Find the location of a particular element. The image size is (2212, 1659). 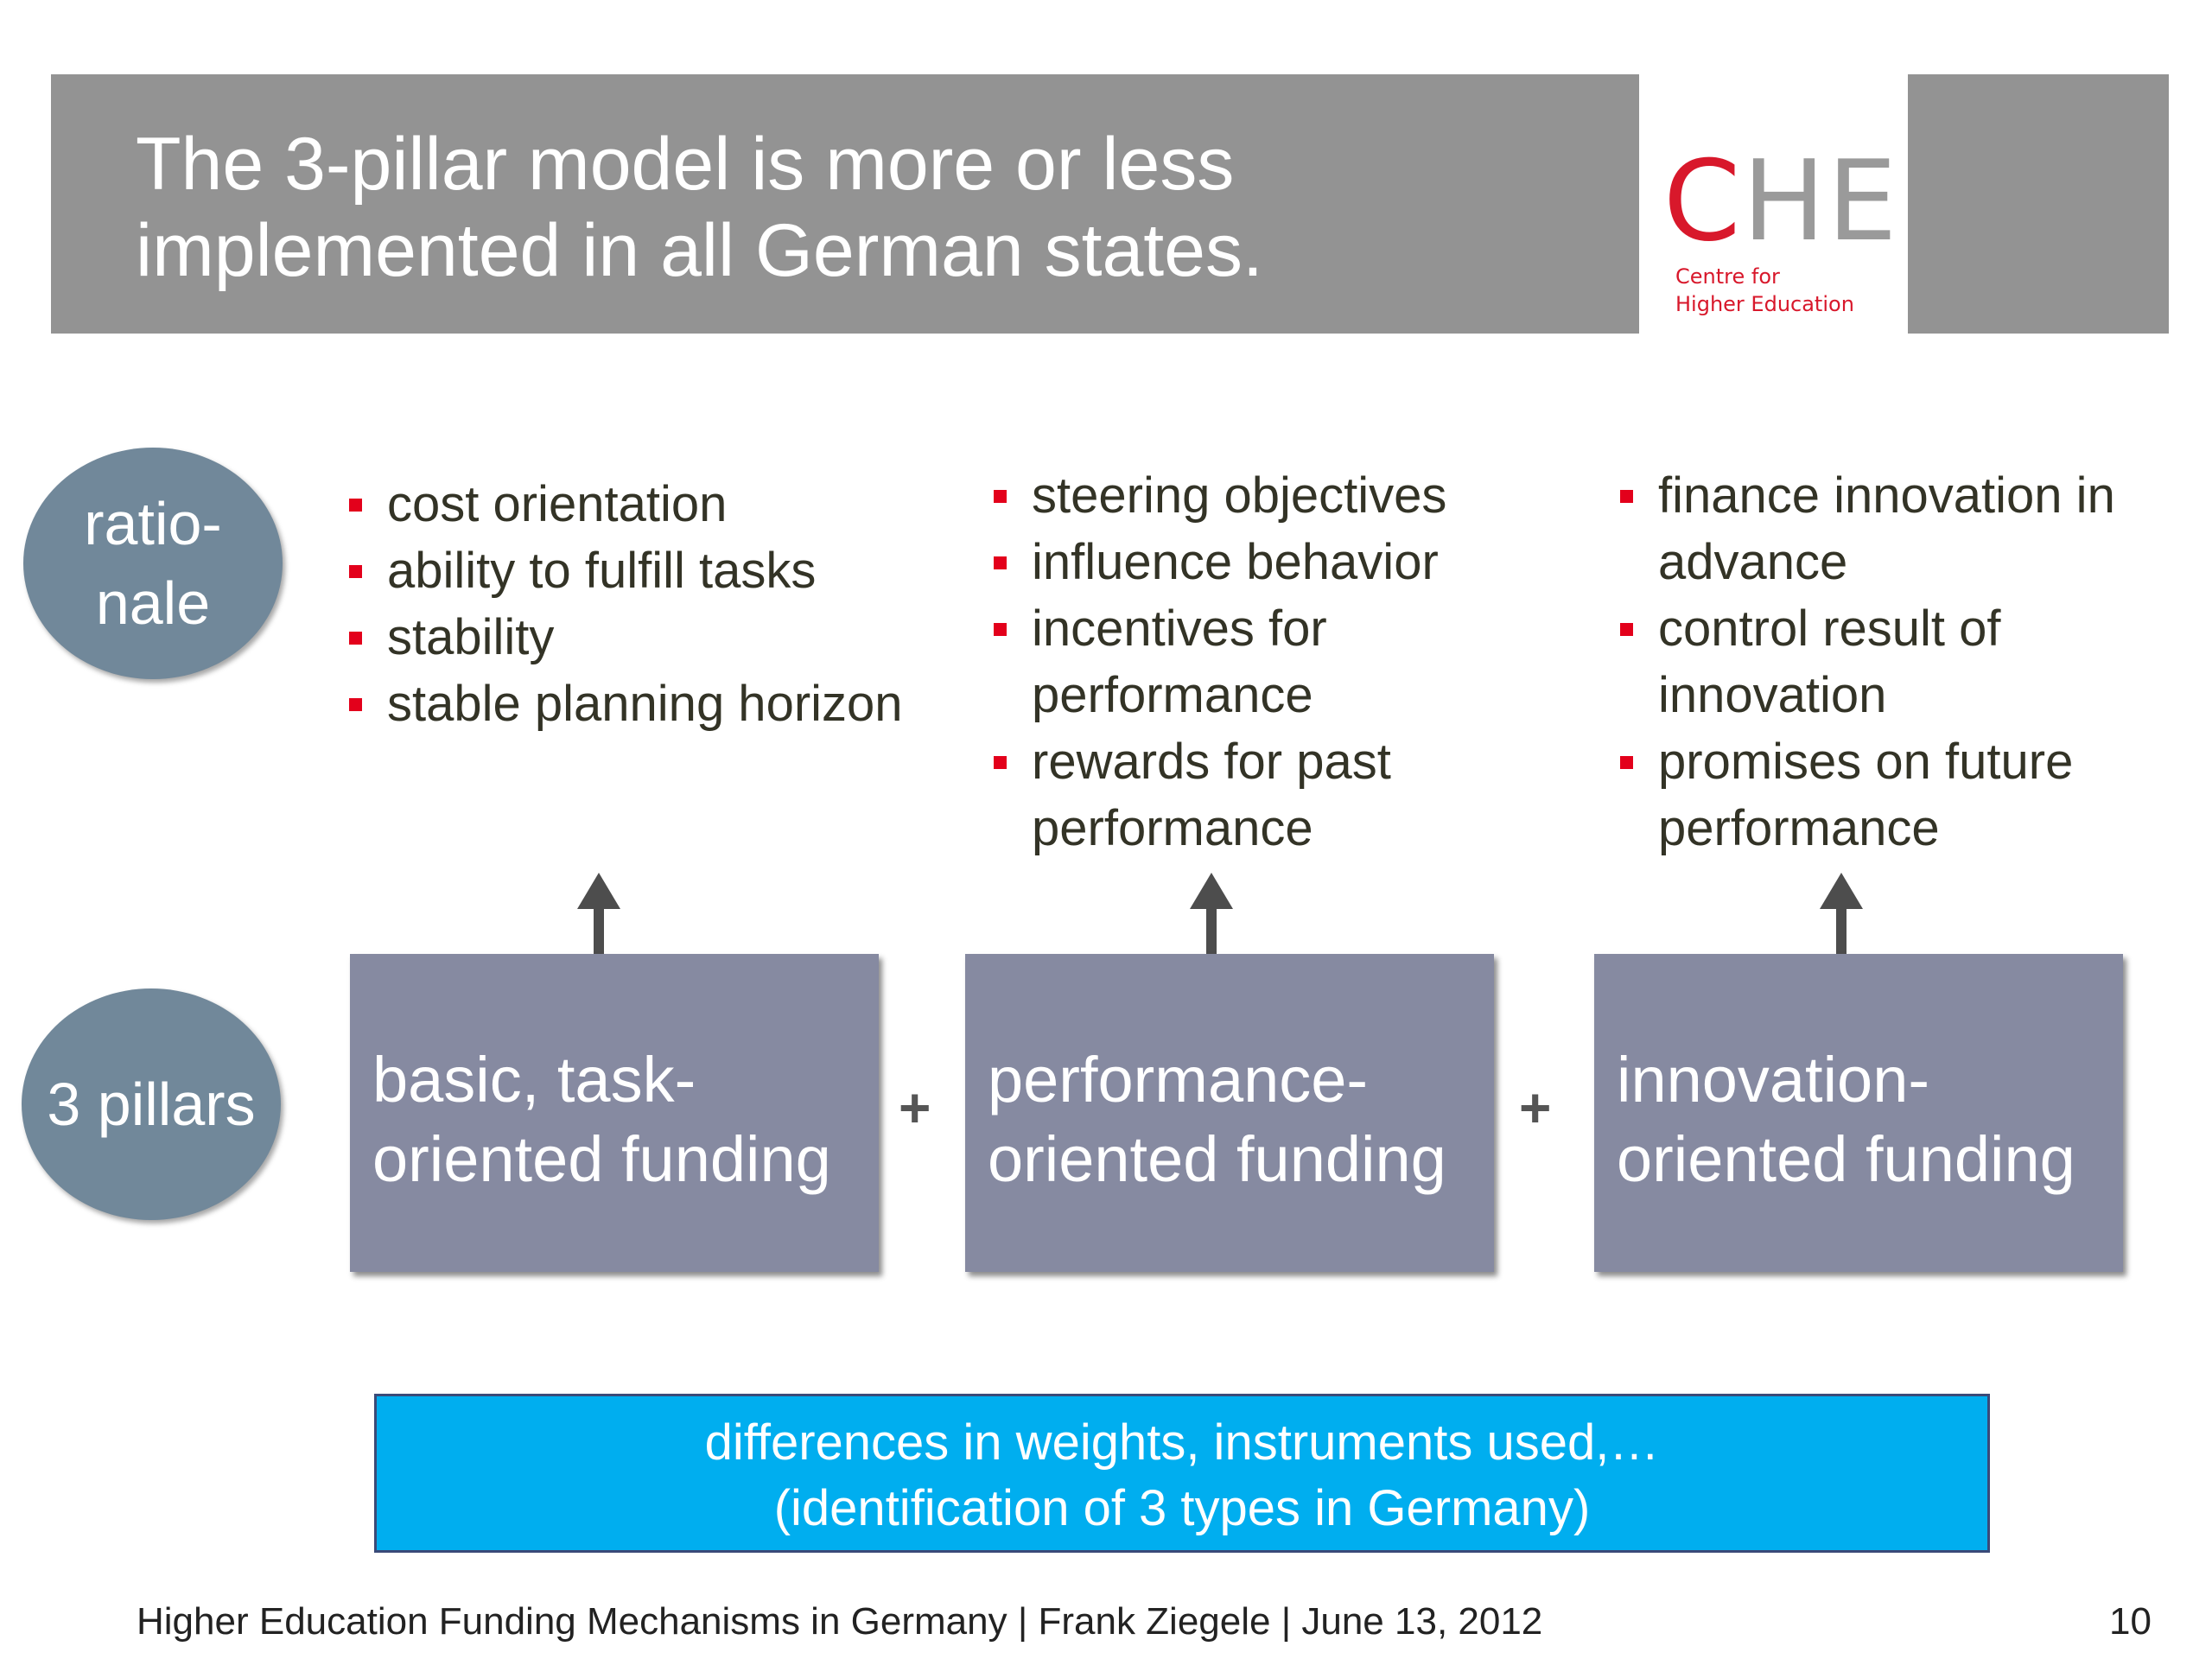

pillars-label: 3 pillars is located at coordinates (151, 1104).